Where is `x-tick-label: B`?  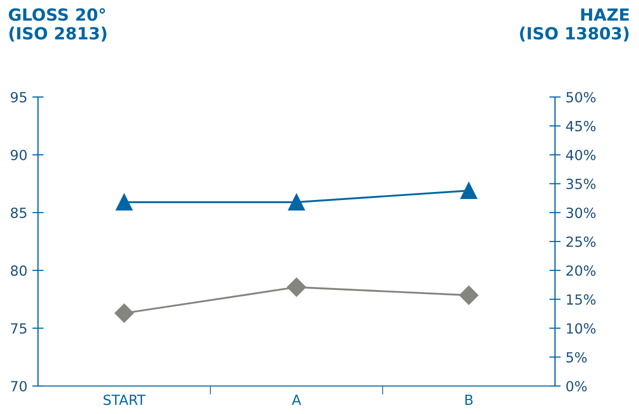
x-tick-label: B is located at coordinates (469, 399).